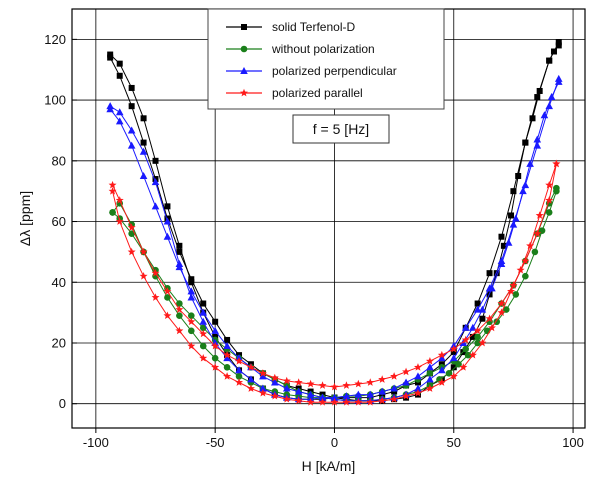 The width and height of the screenshot is (598, 483). What do you see at coordinates (329, 466) in the screenshot?
I see `x-axis-title: H [kA/m]` at bounding box center [329, 466].